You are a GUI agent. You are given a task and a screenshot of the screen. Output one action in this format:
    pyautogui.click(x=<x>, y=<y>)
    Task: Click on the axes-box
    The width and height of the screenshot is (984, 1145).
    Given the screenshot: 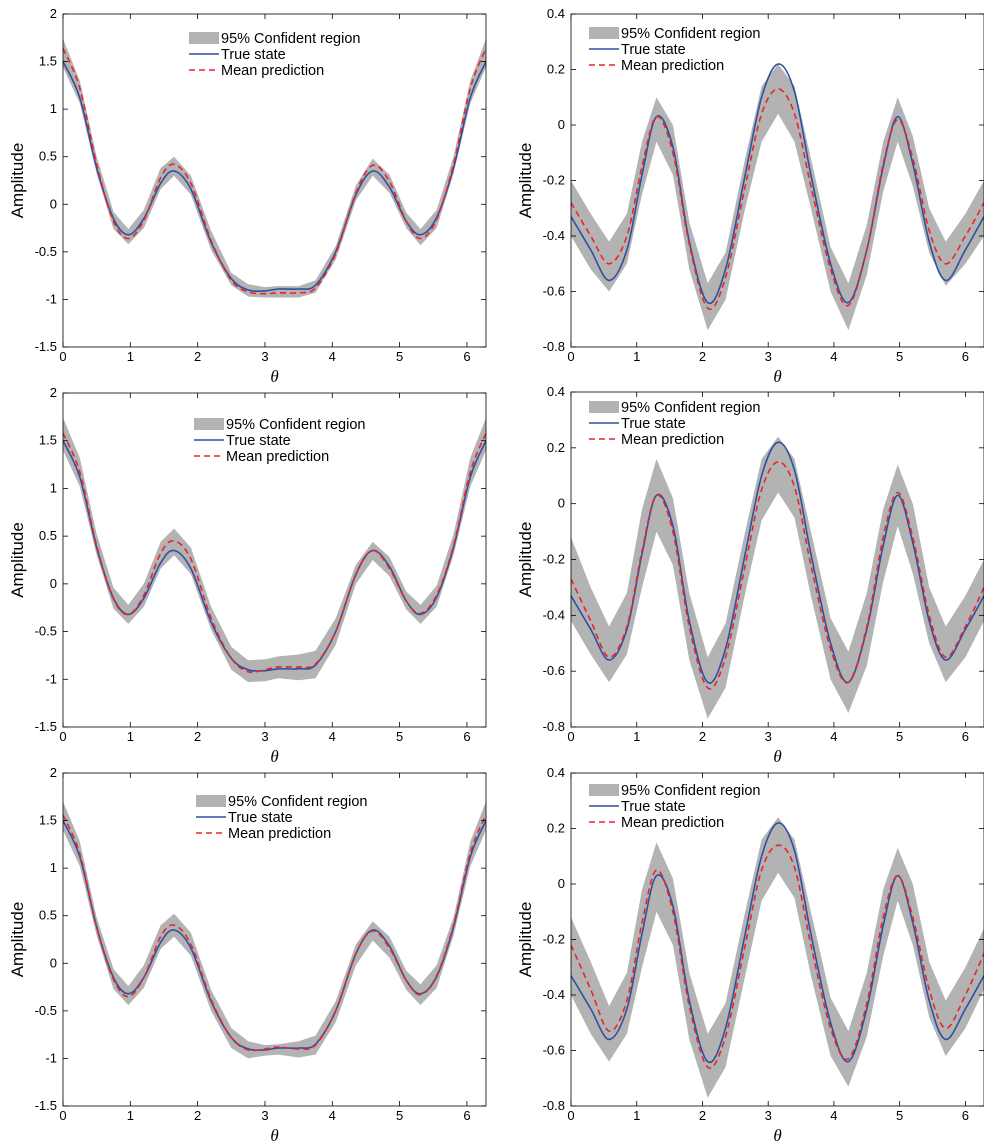 What is the action you would take?
    pyautogui.click(x=274, y=939)
    